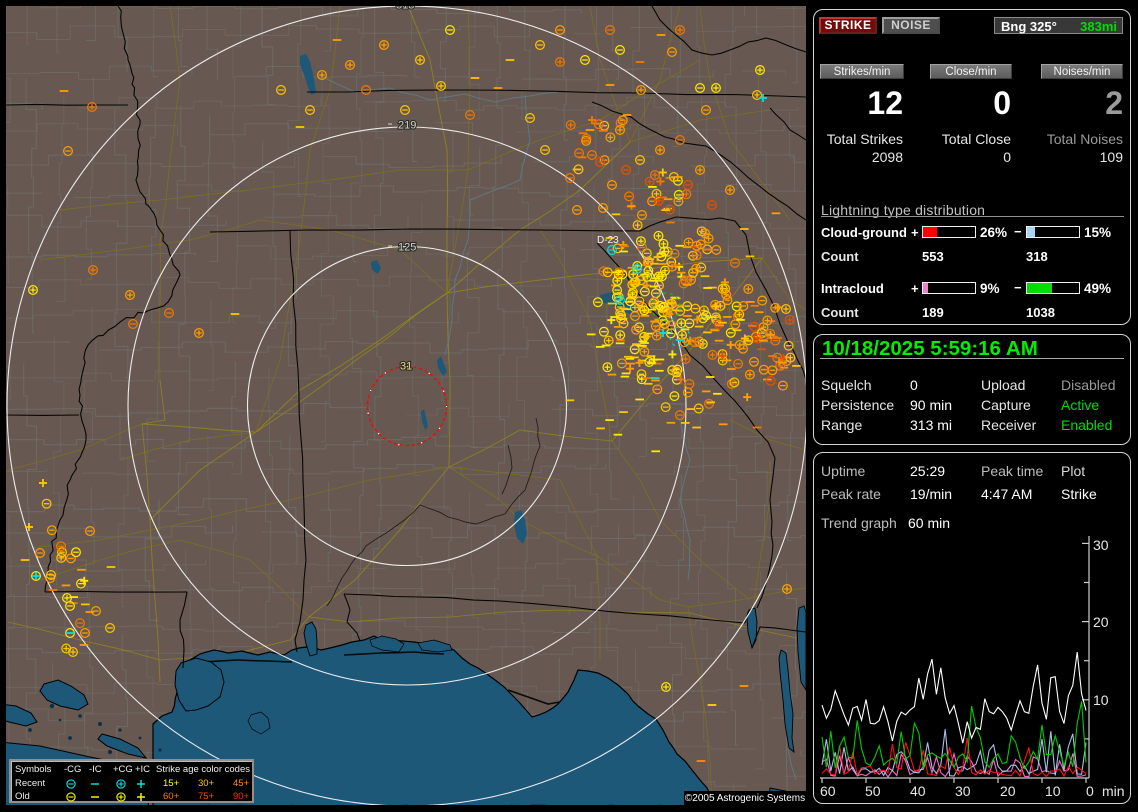 The width and height of the screenshot is (1138, 812). I want to click on svg-text: 219, so click(407, 126).